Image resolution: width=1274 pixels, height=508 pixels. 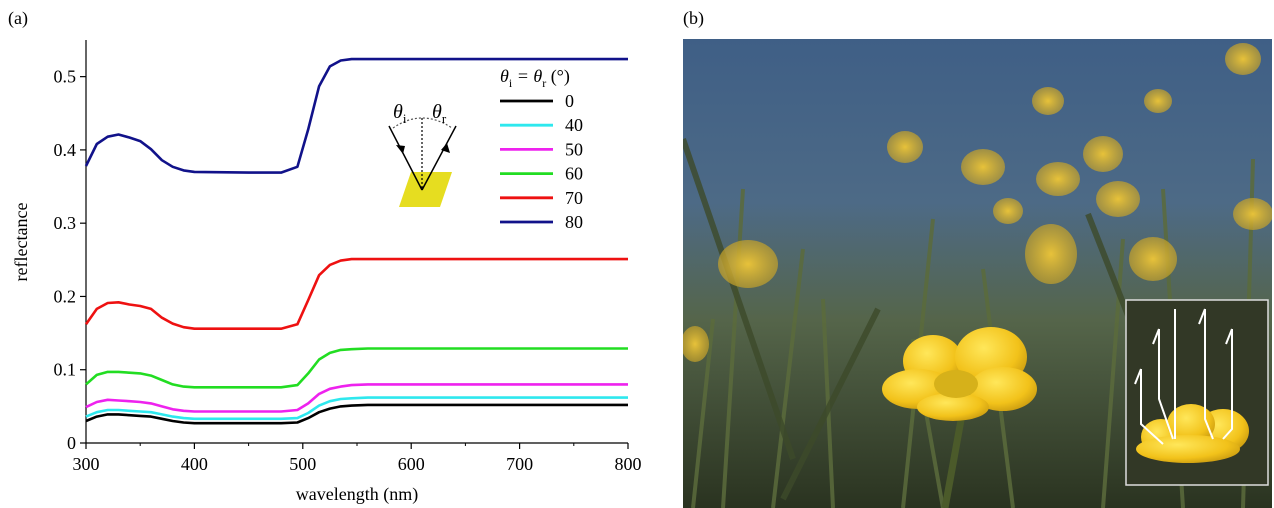 I want to click on angle-arc, so click(x=422, y=123).